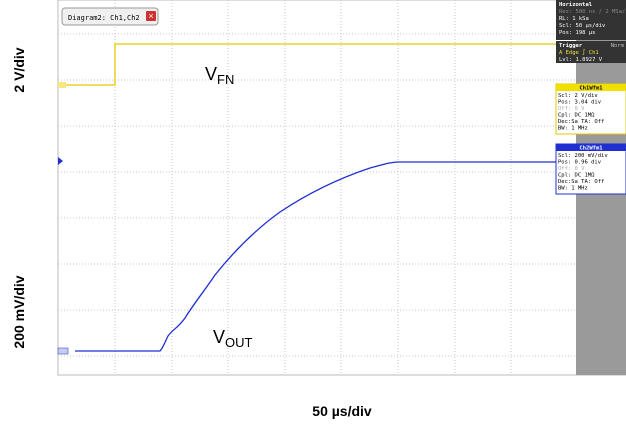 The image size is (626, 435). Describe the element at coordinates (233, 338) in the screenshot. I see `vout-label: VOUT` at that location.